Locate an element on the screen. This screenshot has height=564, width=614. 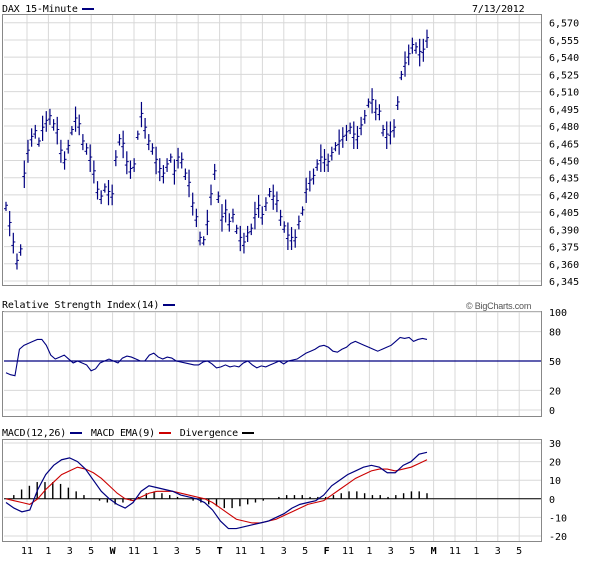
rsi-y-tick-label: 80 is located at coordinates (555, 333).